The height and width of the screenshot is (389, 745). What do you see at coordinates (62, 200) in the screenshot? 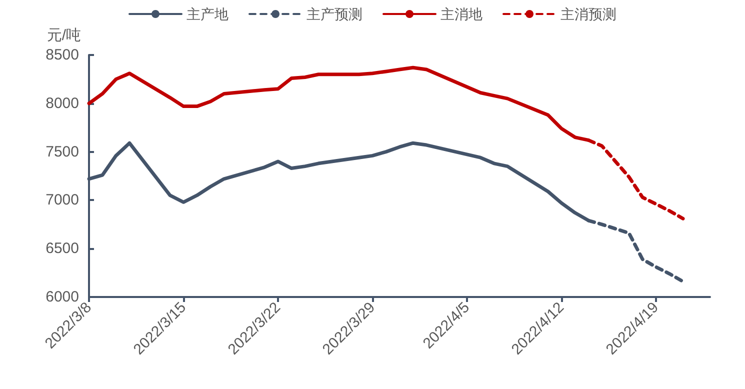
I see `y-tick-label: 7000` at bounding box center [62, 200].